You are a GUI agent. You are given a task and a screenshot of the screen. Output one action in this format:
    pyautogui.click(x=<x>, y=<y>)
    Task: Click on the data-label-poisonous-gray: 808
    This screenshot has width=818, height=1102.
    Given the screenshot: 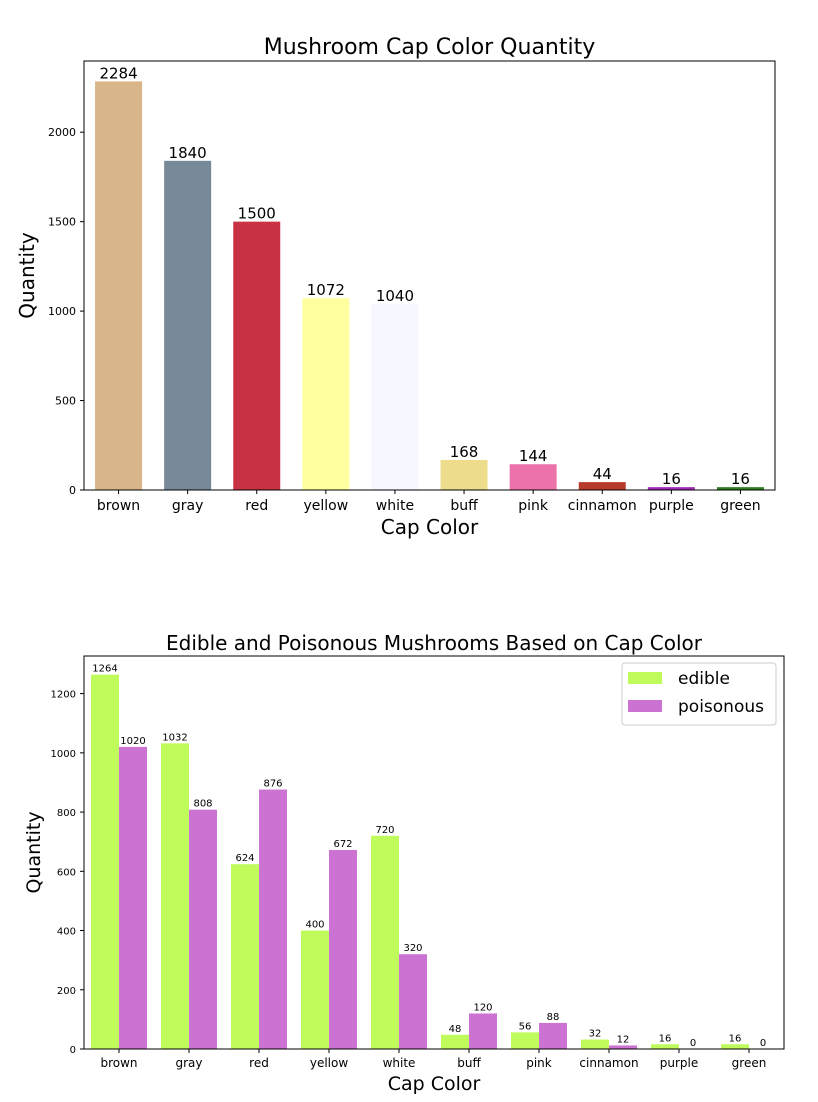 What is the action you would take?
    pyautogui.click(x=202, y=804)
    